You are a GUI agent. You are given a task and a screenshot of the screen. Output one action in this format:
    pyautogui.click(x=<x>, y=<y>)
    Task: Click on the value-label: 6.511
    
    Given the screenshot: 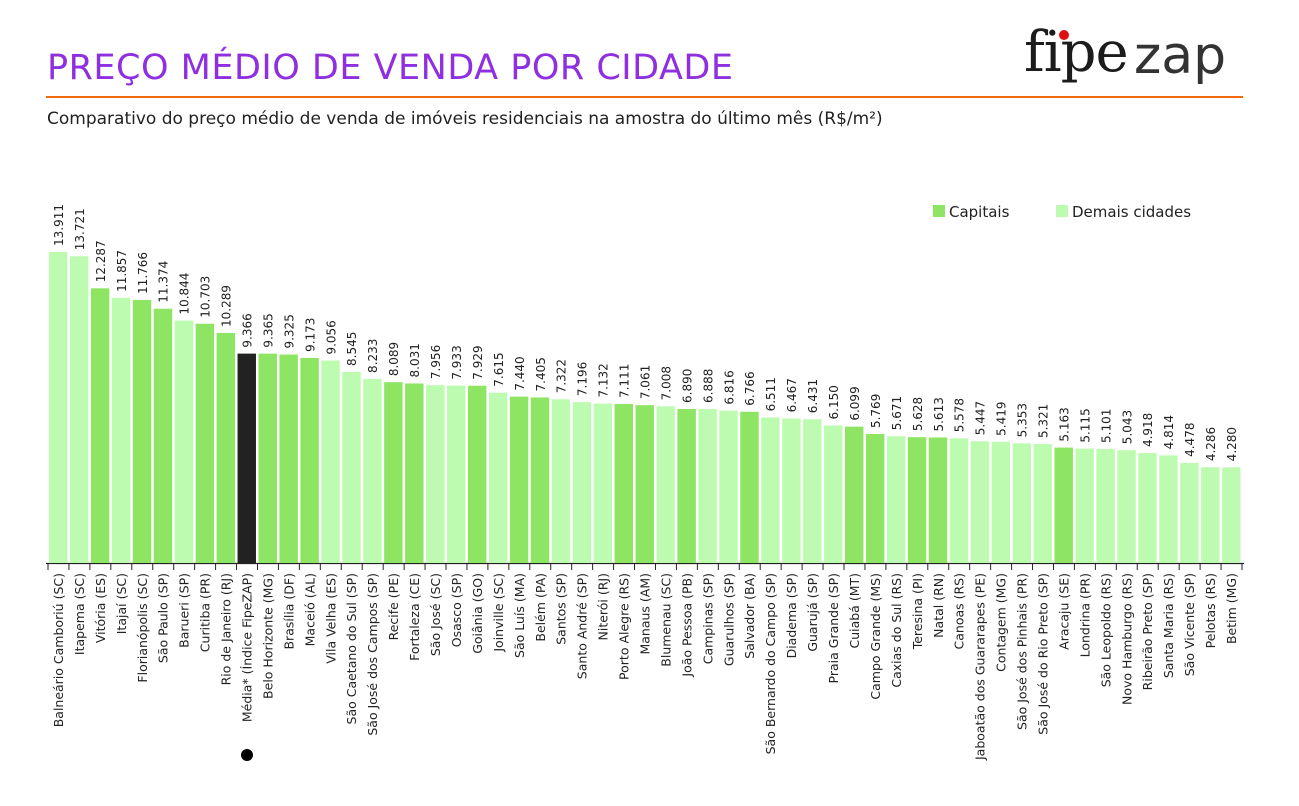 What is the action you would take?
    pyautogui.click(x=771, y=394)
    